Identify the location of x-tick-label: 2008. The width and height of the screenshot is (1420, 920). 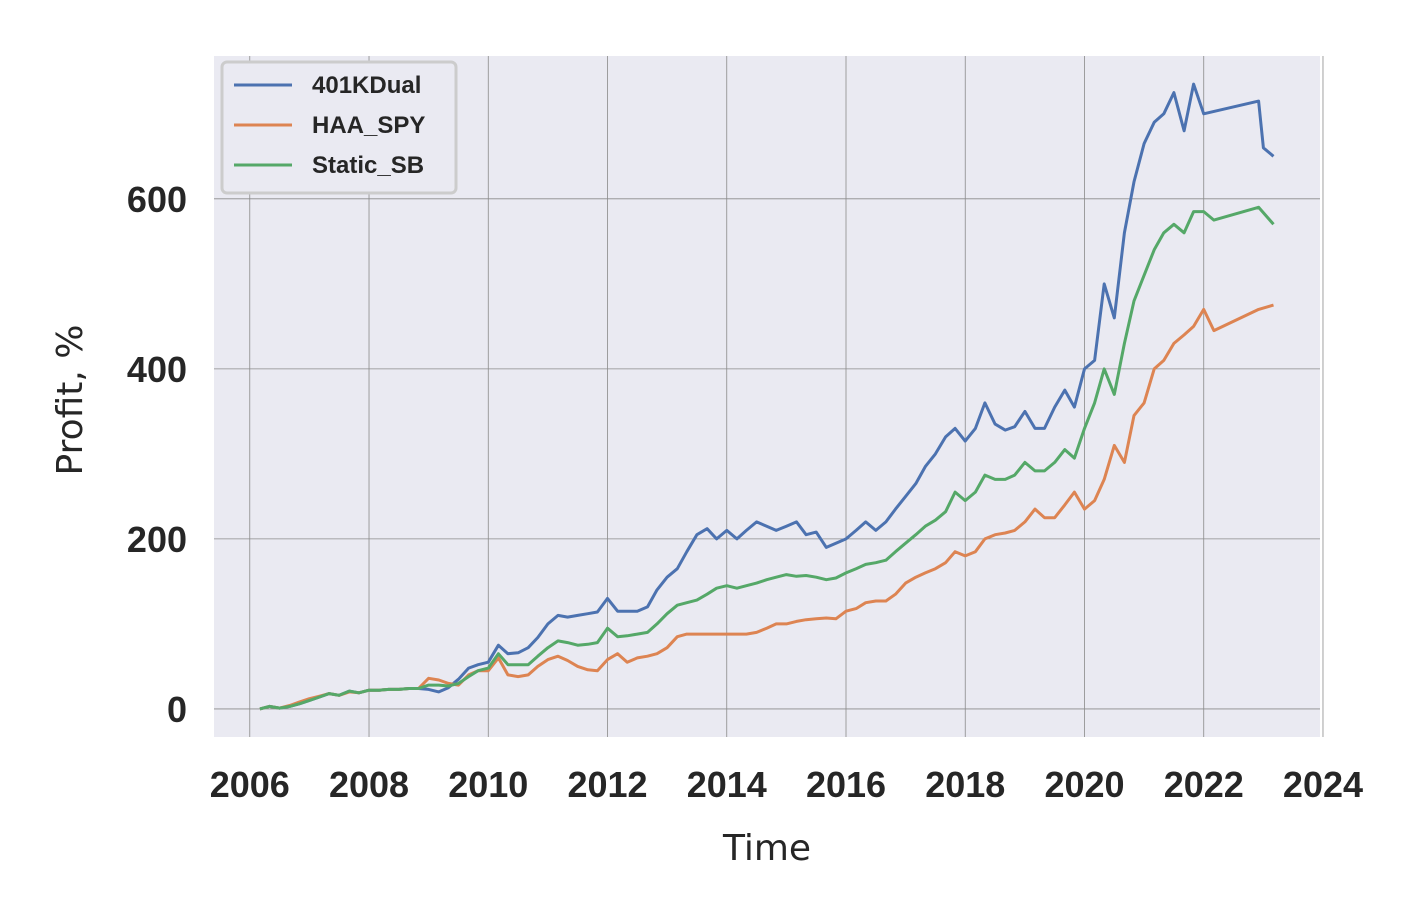
(369, 784).